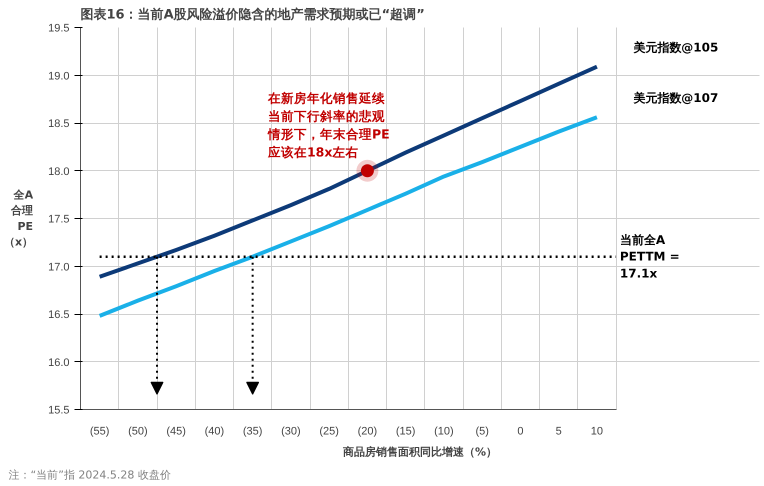  What do you see at coordinates (368, 432) in the screenshot?
I see `x-tick-label: (20)` at bounding box center [368, 432].